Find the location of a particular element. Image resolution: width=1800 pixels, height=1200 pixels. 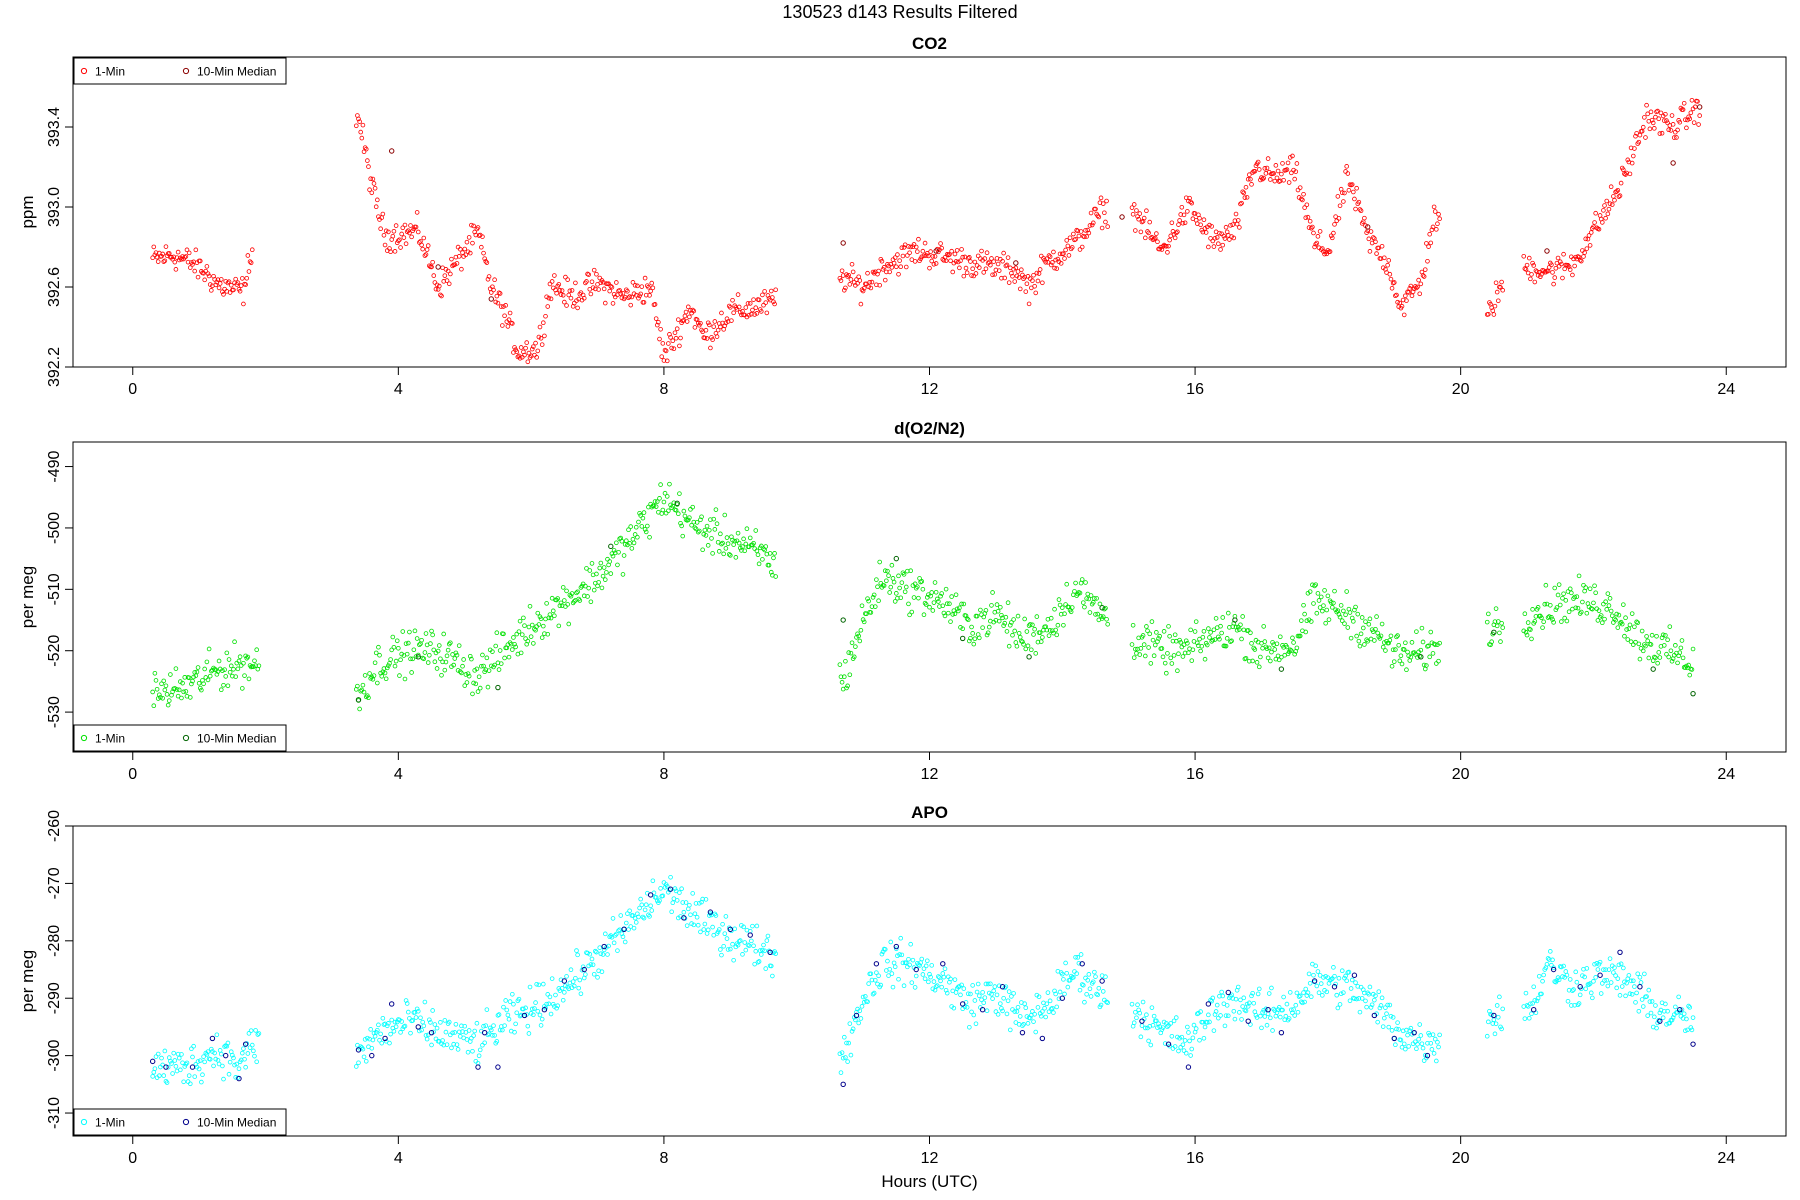

legend-marker-10-min-median is located at coordinates (186, 1122).